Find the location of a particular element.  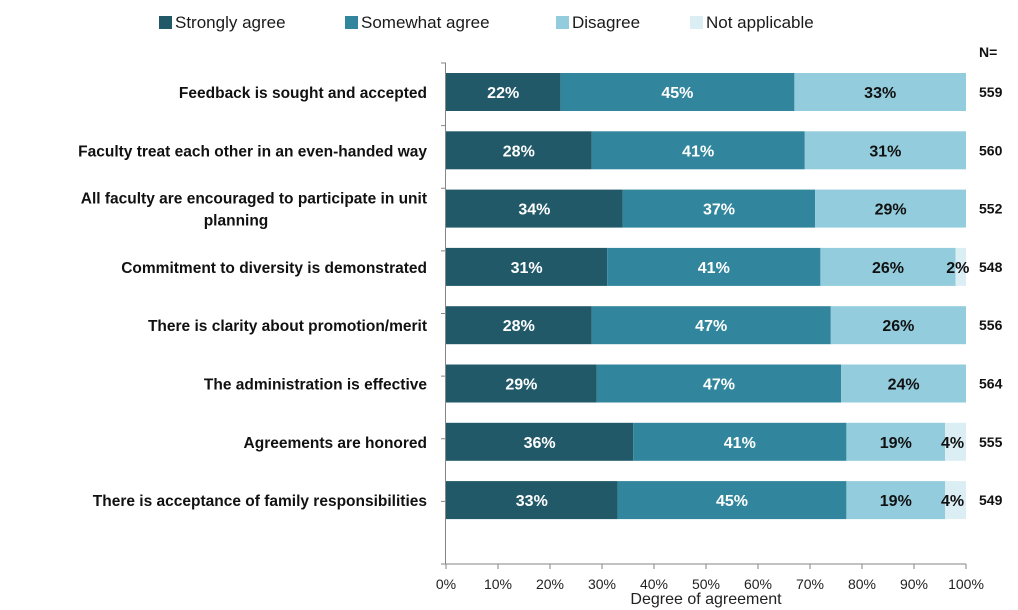

data-label: 22% is located at coordinates (503, 93).